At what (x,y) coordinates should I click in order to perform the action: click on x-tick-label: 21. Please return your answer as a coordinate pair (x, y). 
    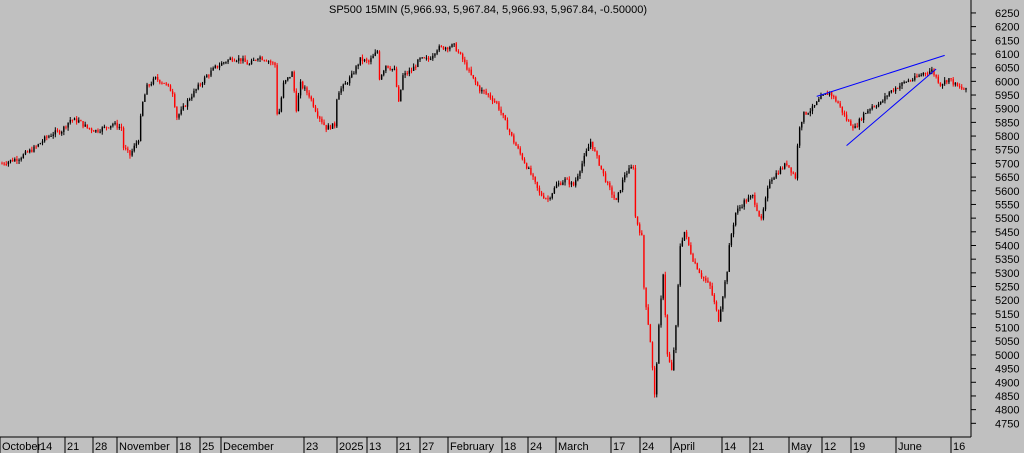
    Looking at the image, I should click on (758, 447).